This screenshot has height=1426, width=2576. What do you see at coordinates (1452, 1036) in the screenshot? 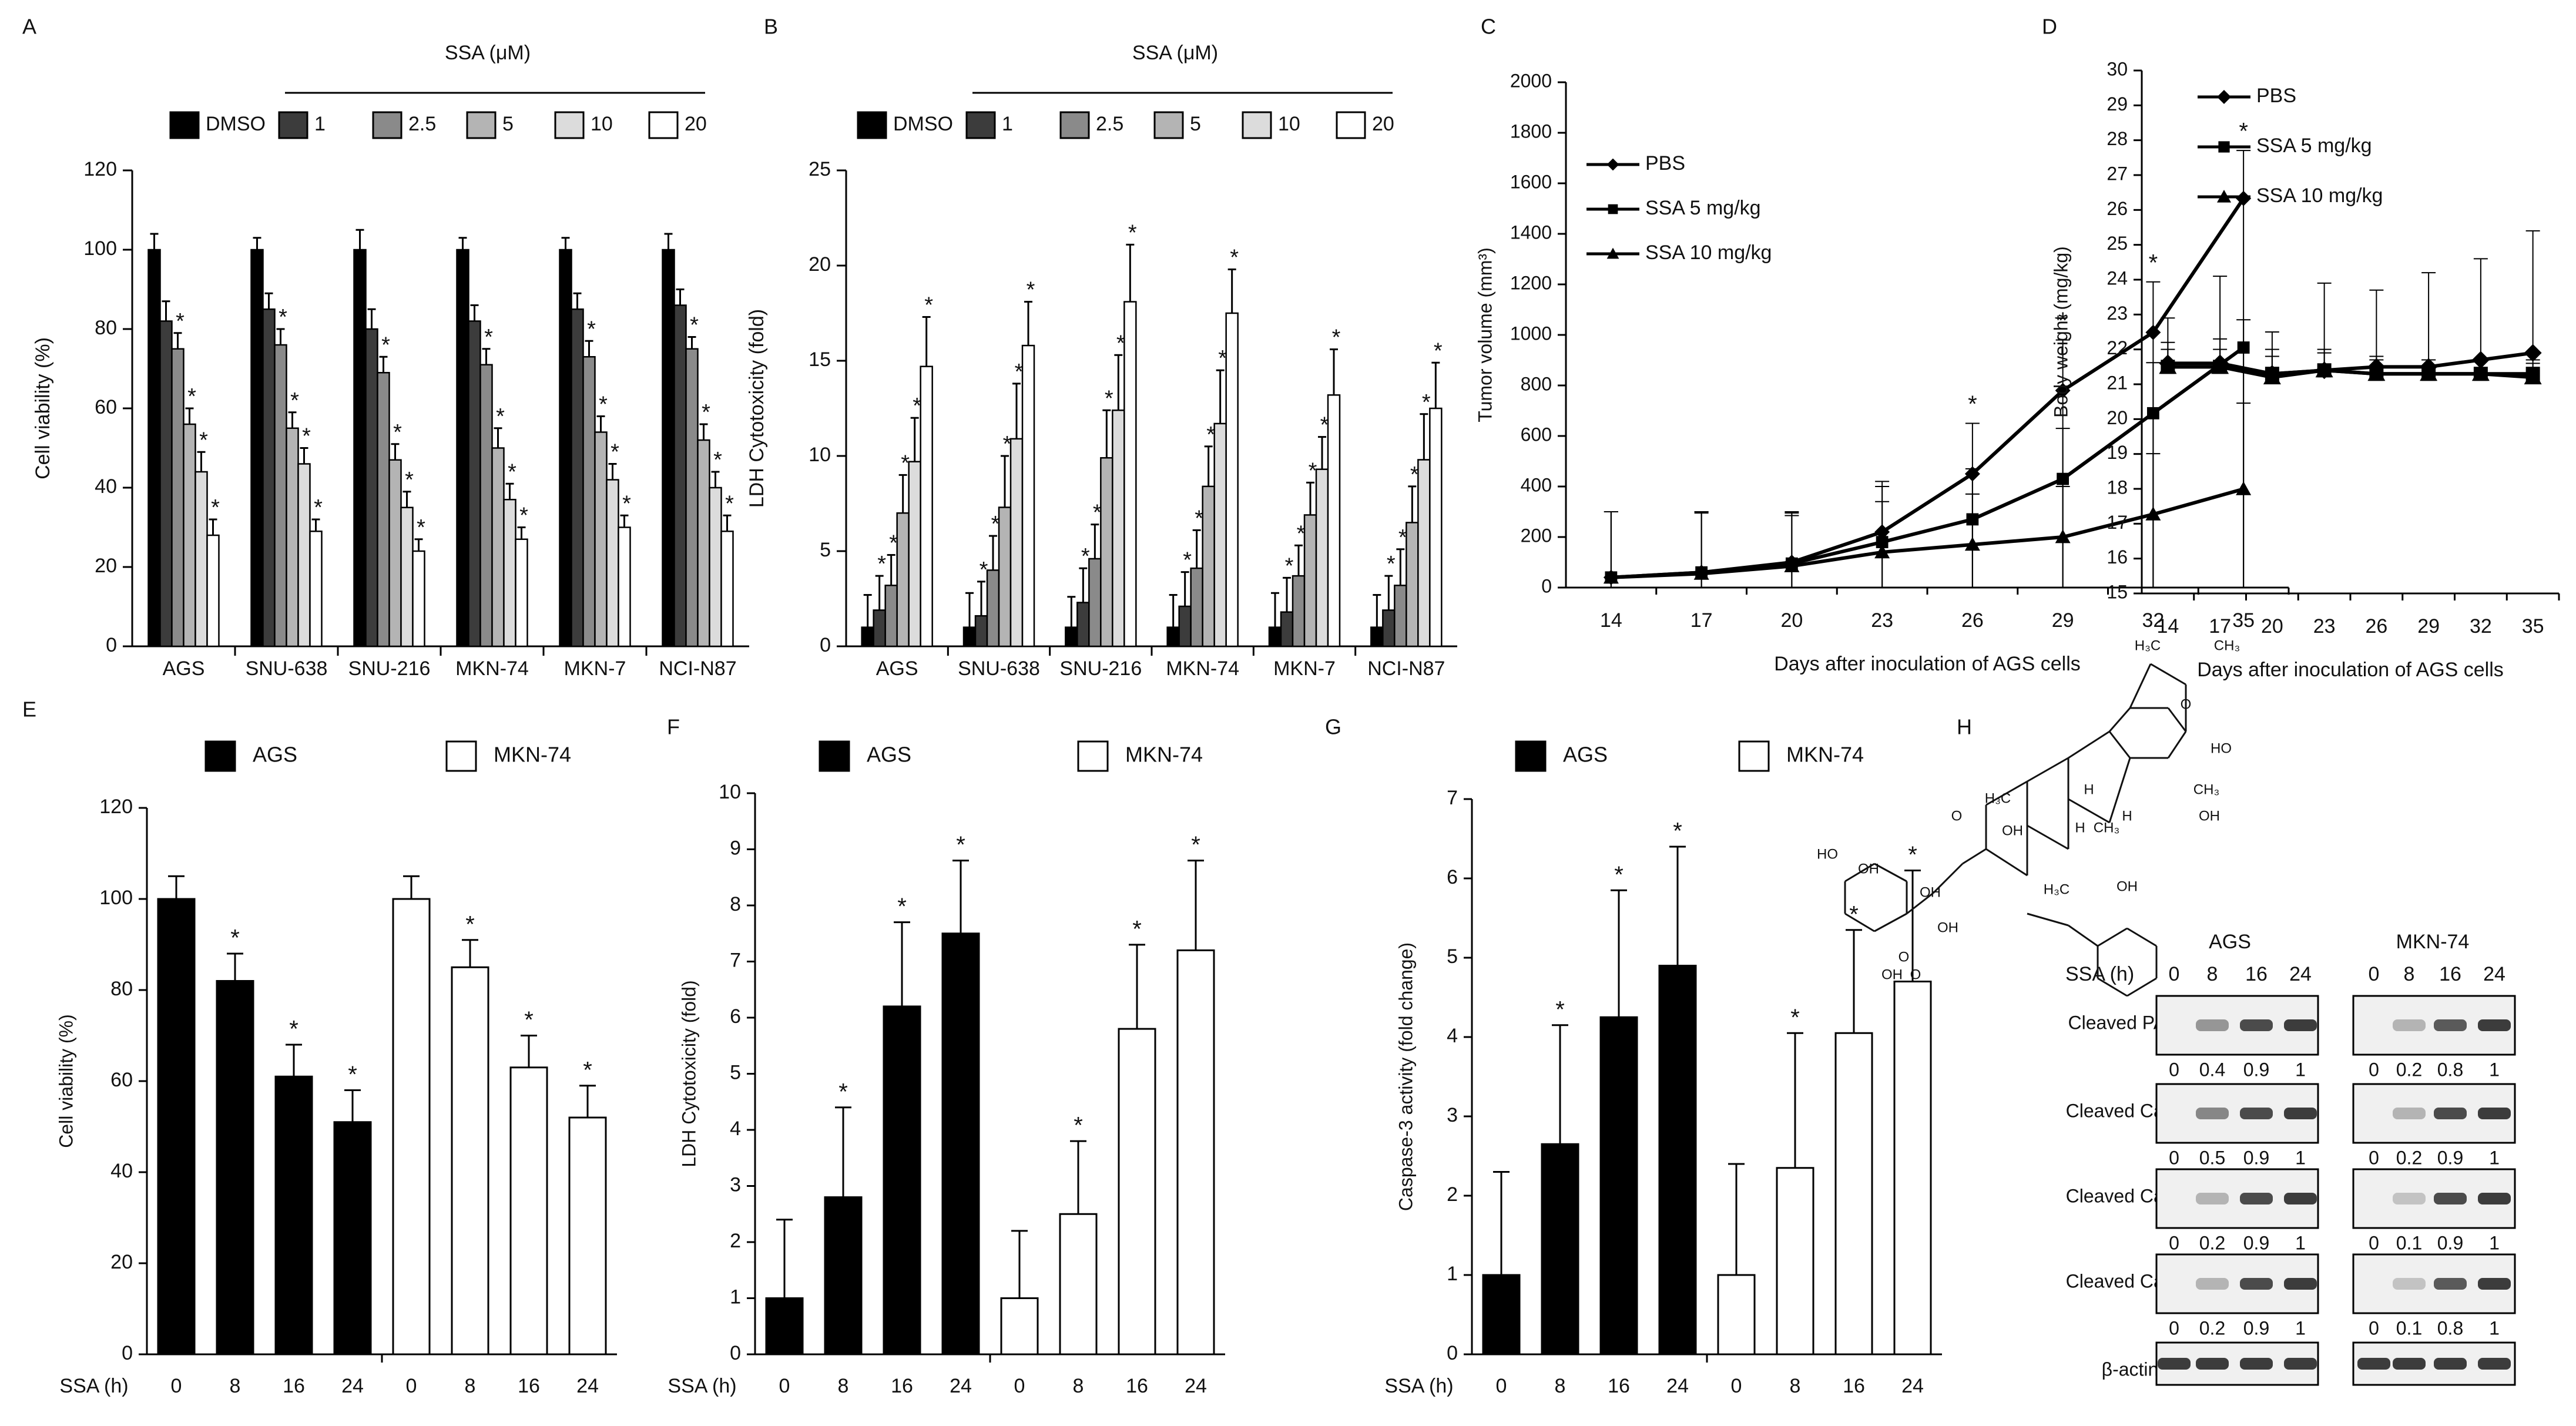
I see `y-tick-label: 4` at bounding box center [1452, 1036].